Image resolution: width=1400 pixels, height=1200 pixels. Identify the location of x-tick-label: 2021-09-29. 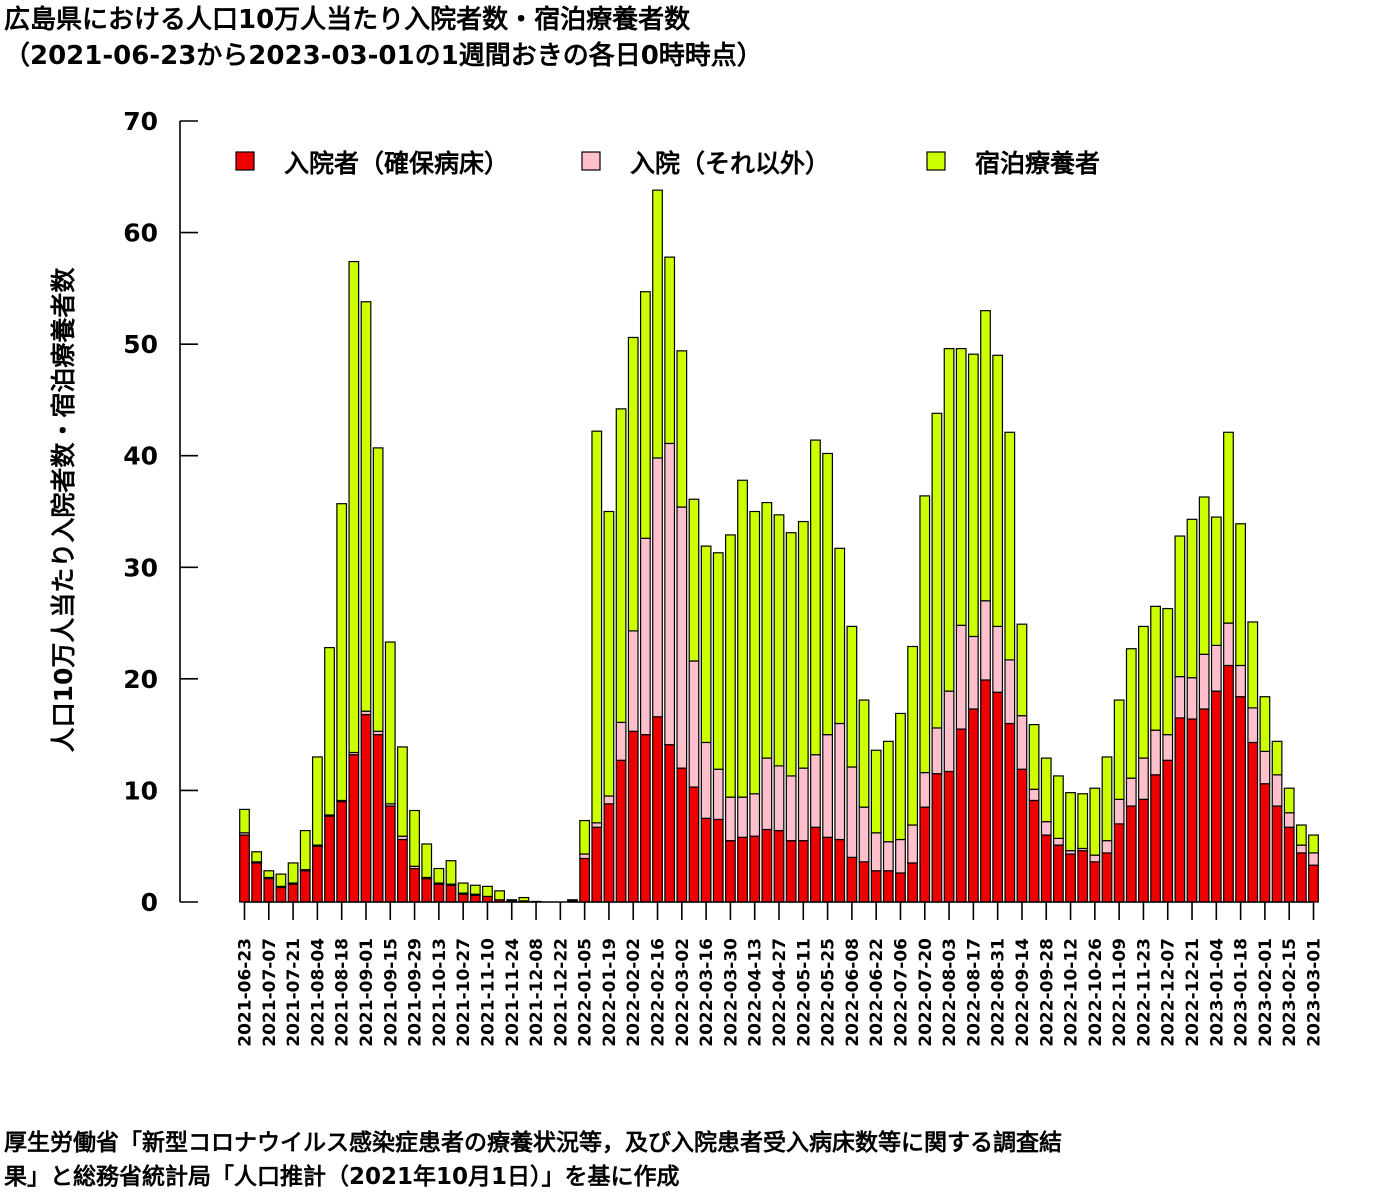
(416, 992).